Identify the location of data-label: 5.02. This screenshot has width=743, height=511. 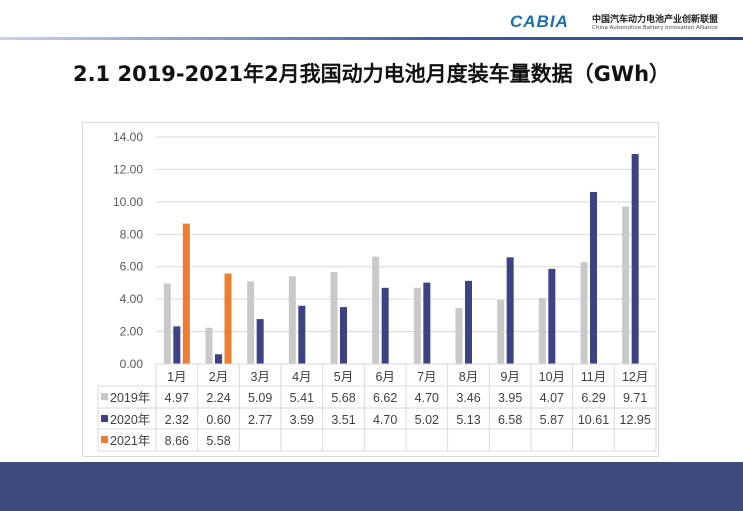
(427, 420).